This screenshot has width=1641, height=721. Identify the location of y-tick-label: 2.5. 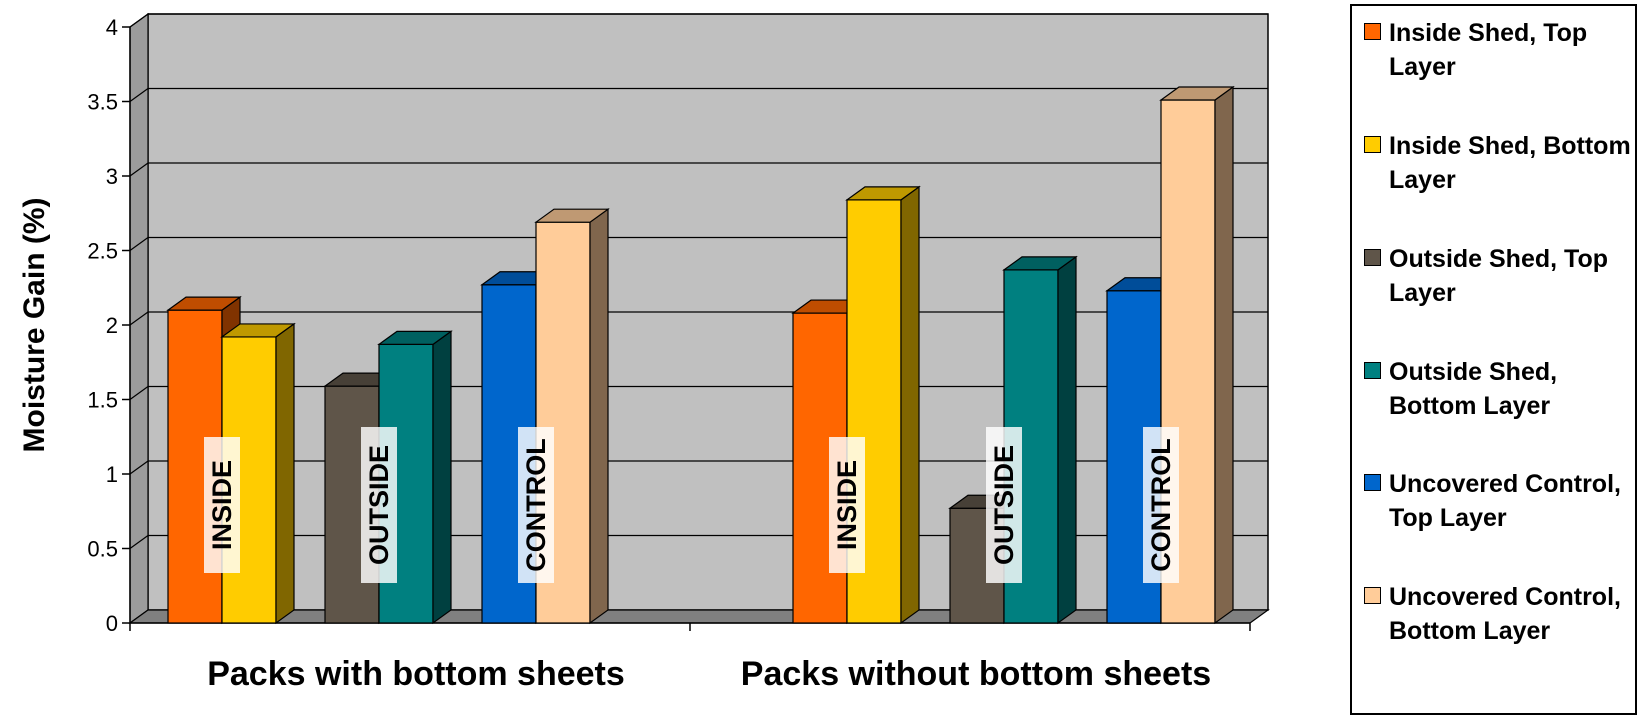
(102, 251).